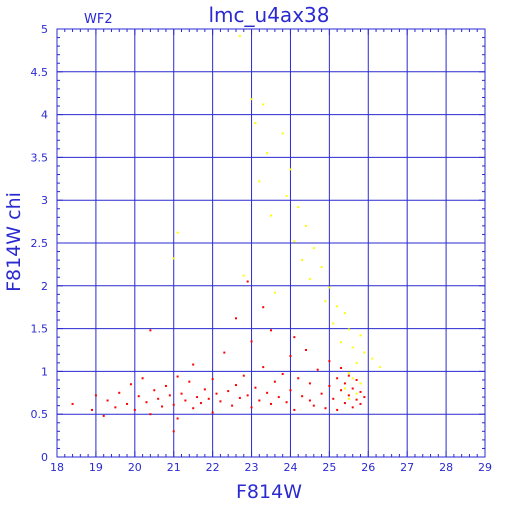 This screenshot has width=512, height=512. I want to click on y-tick-labels: 0 0.5 1 1.5 2 2.5 3 3.5 4 4.5 5, so click(40, 243).